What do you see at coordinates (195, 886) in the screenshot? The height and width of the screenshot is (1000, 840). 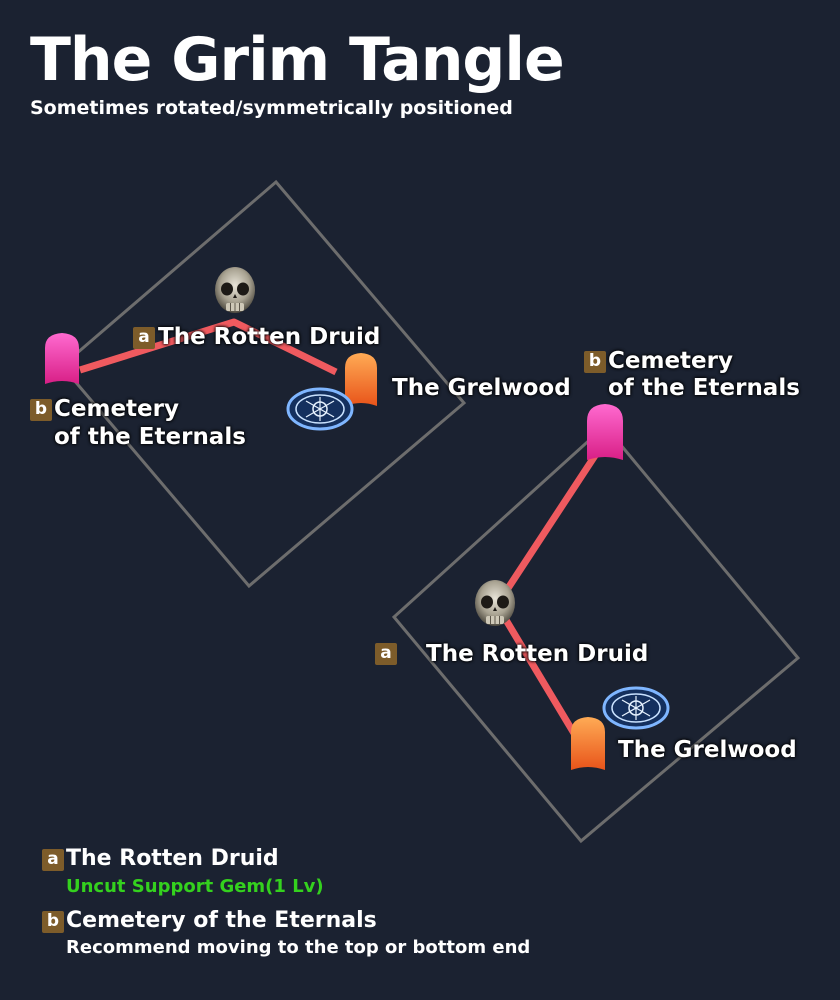 I see `legend-detail-a: Uncut Support Gem(1 Lv)` at bounding box center [195, 886].